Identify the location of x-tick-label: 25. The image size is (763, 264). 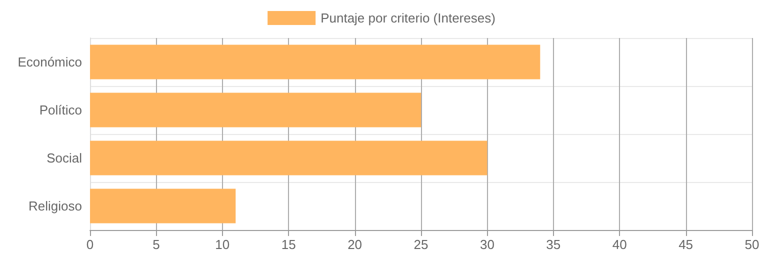
(421, 244).